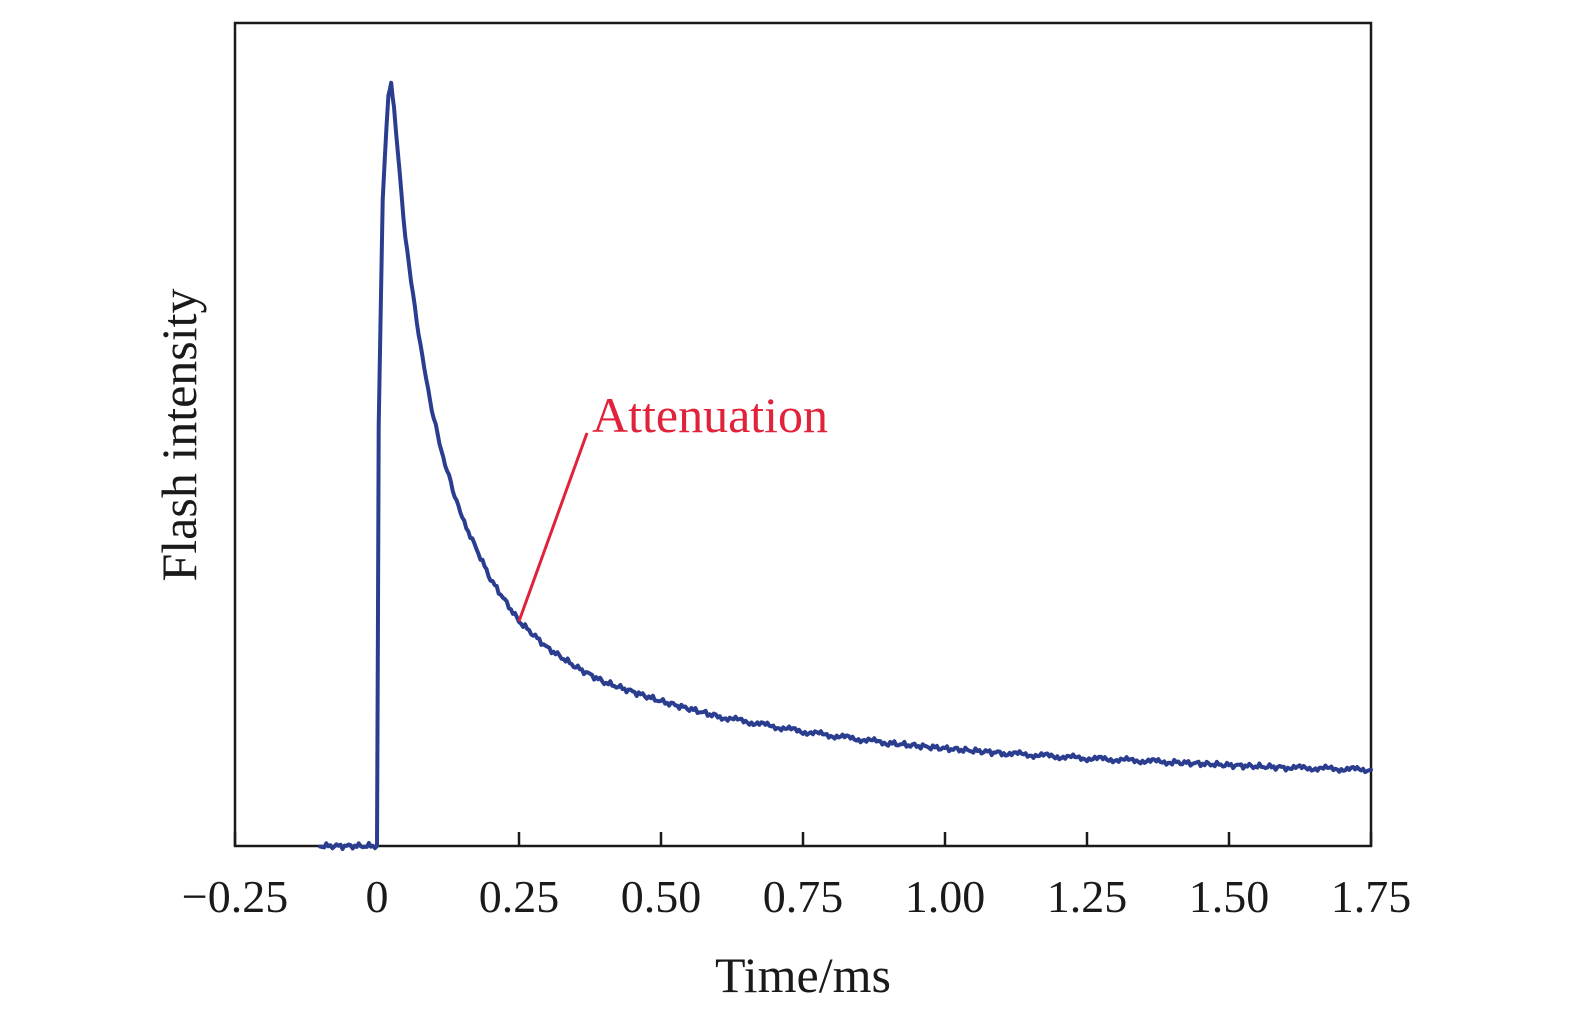 The image size is (1575, 1020). What do you see at coordinates (803, 839) in the screenshot?
I see `x-axis-ticks` at bounding box center [803, 839].